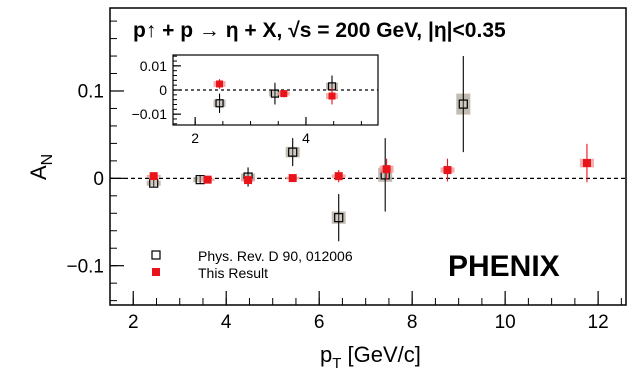 The image size is (644, 378). I want to click on legend-entry-this-result: This Result, so click(233, 273).